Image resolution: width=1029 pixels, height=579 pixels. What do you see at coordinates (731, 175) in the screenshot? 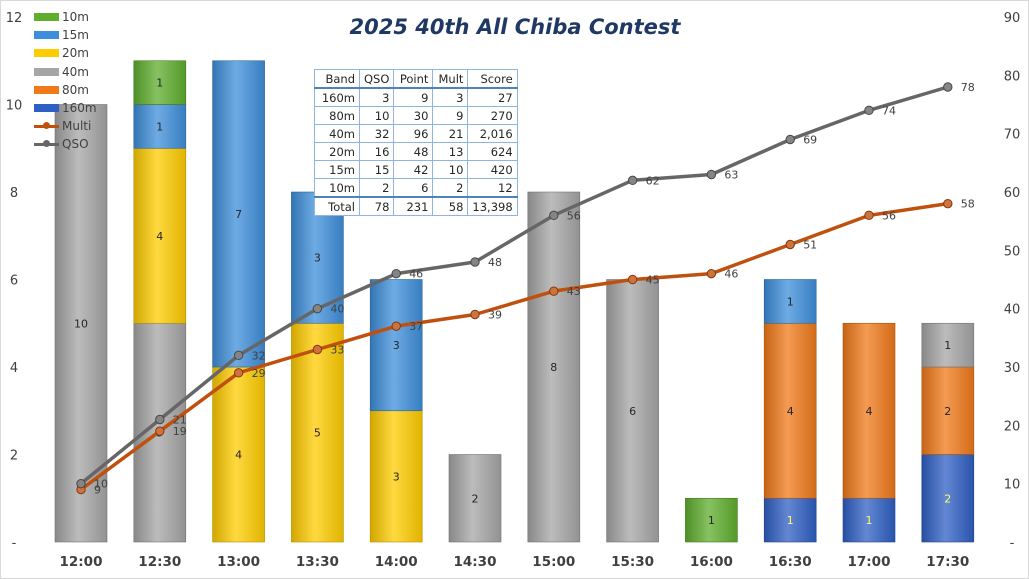
I see `line-data-label: 63` at bounding box center [731, 175].